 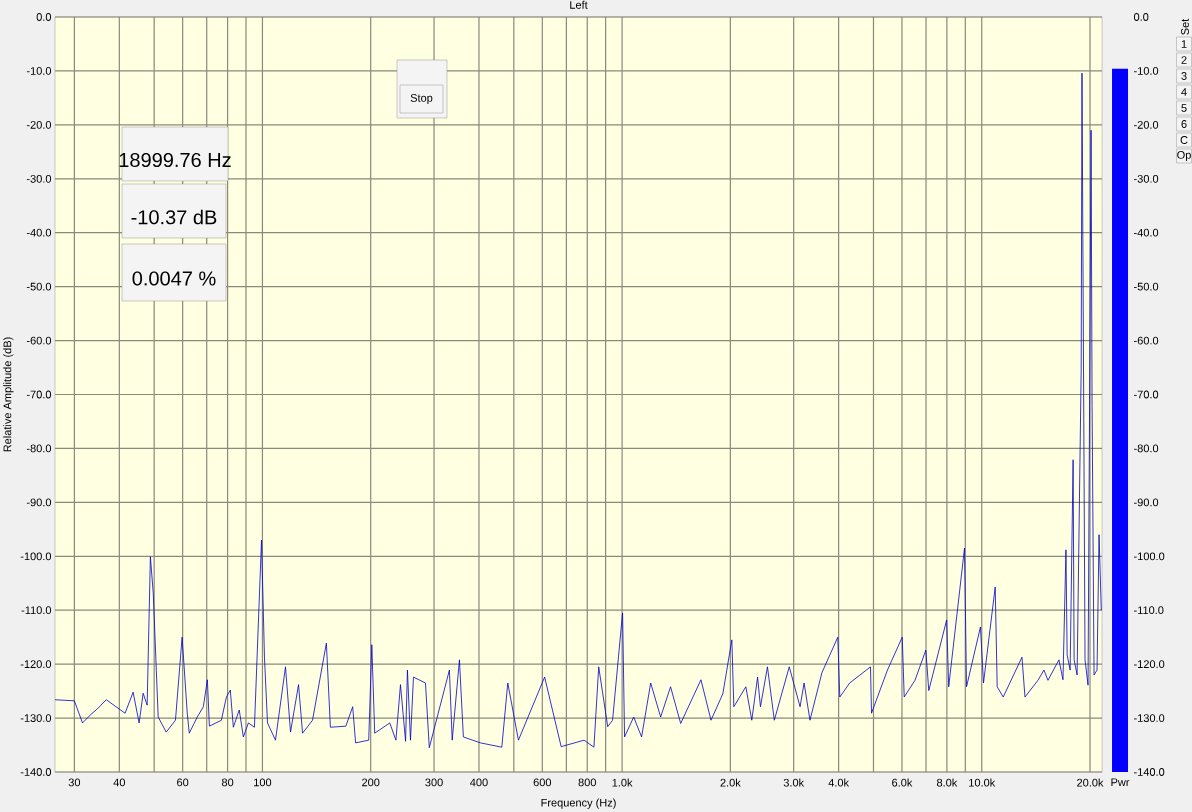 I want to click on text: 5, so click(x=1184, y=108).